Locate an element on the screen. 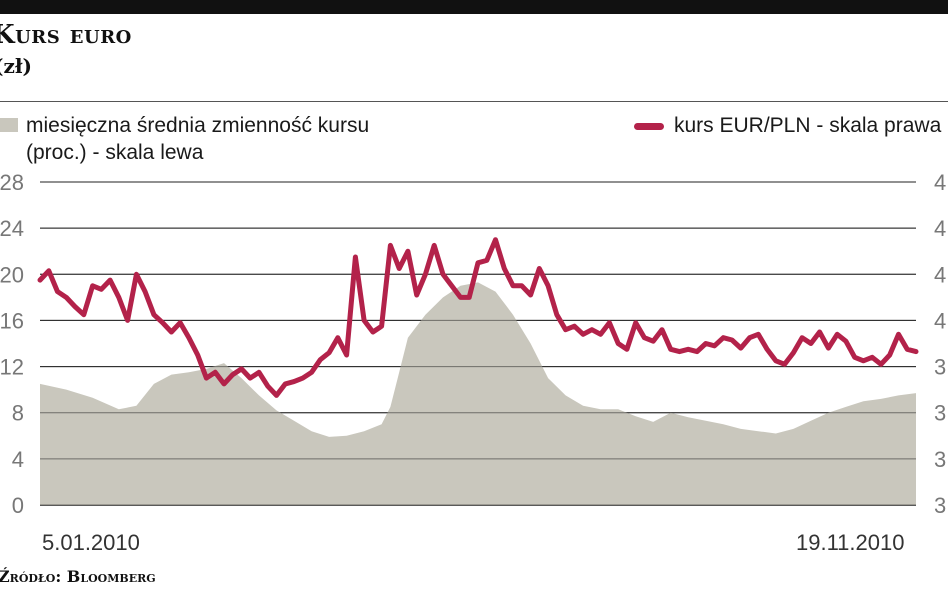  x-start-date: 5.01.2010 is located at coordinates (91, 542).